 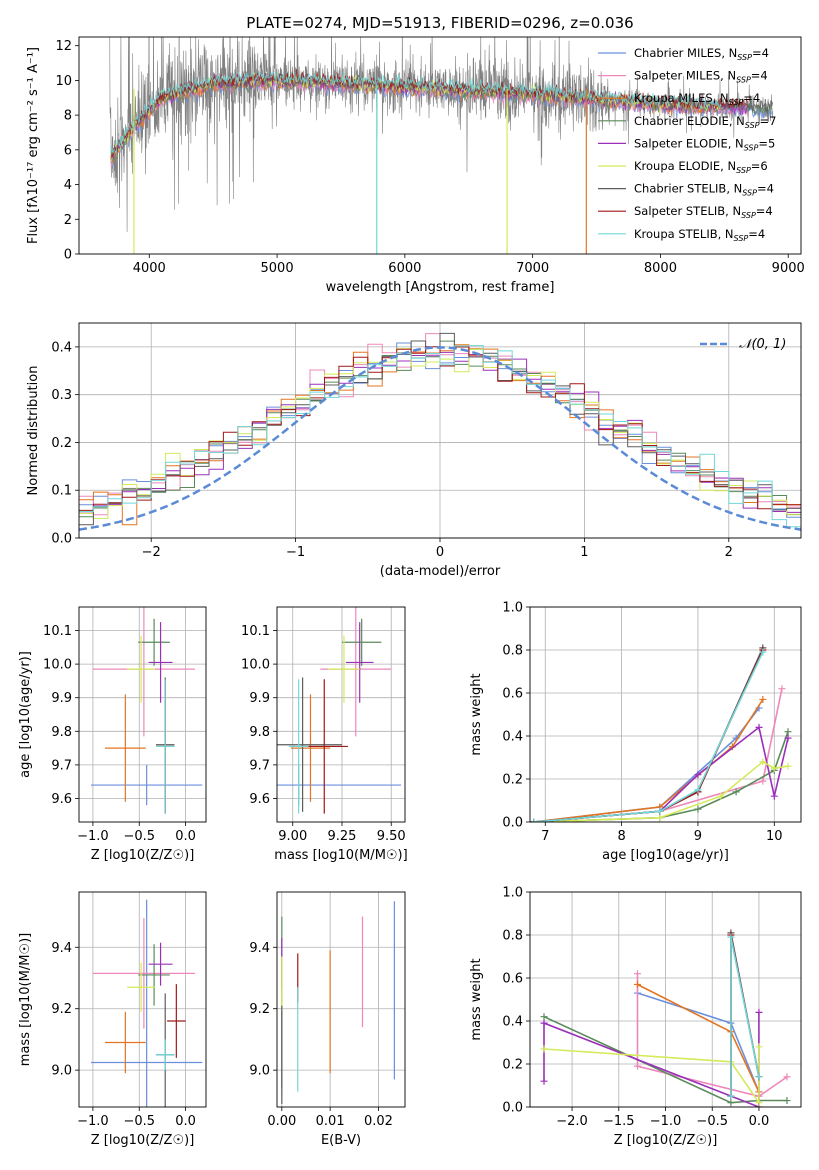 What do you see at coordinates (68, 220) in the screenshot?
I see `y-tick-label: 2` at bounding box center [68, 220].